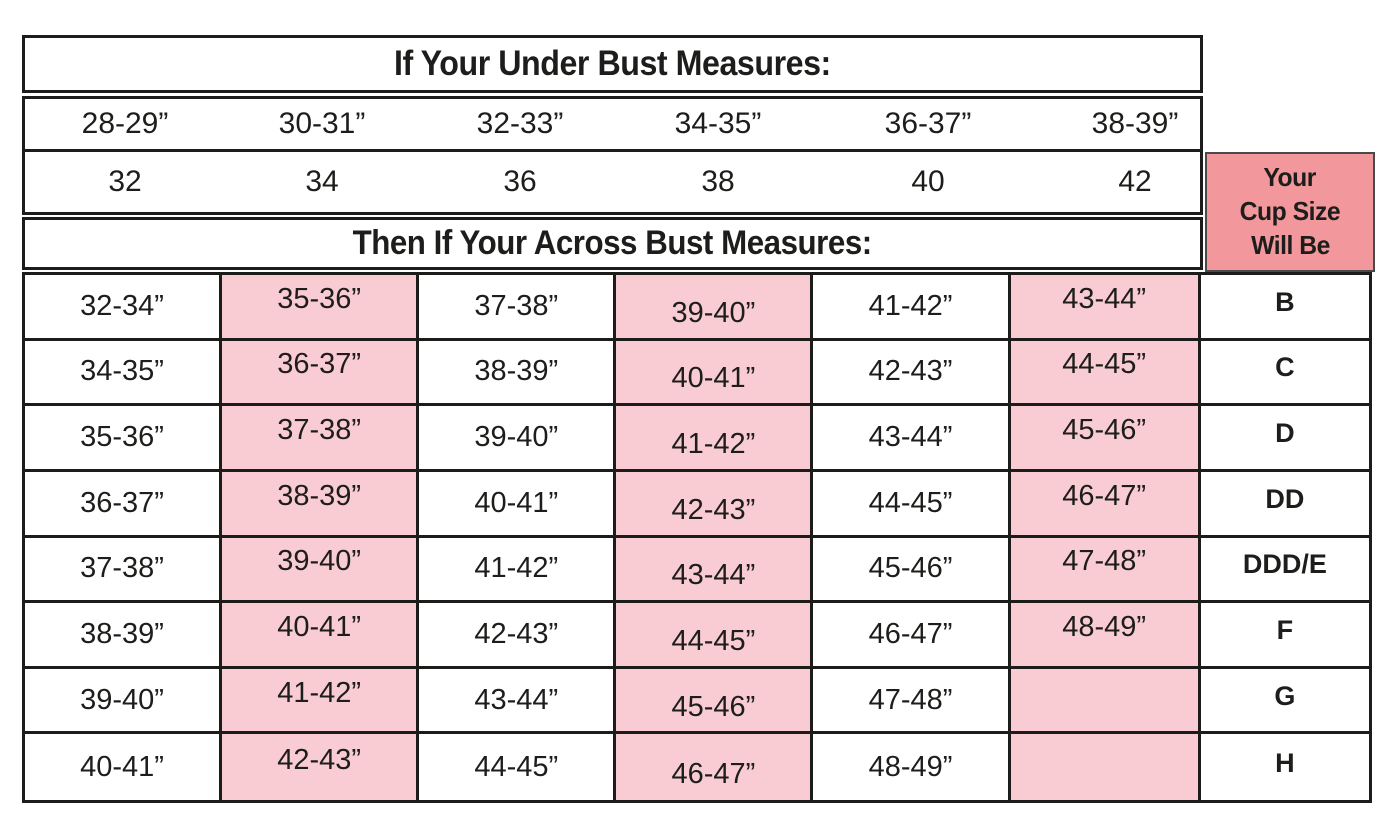  Describe the element at coordinates (713, 773) in the screenshot. I see `across-bust-value: 46-47”` at that location.